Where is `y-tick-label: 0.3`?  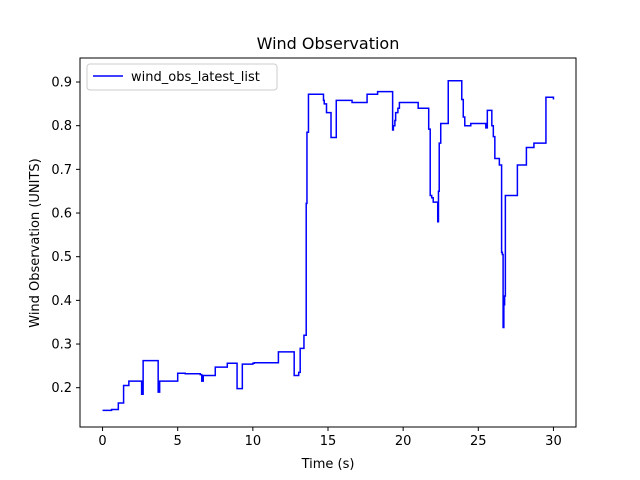 y-tick-label: 0.3 is located at coordinates (61, 345).